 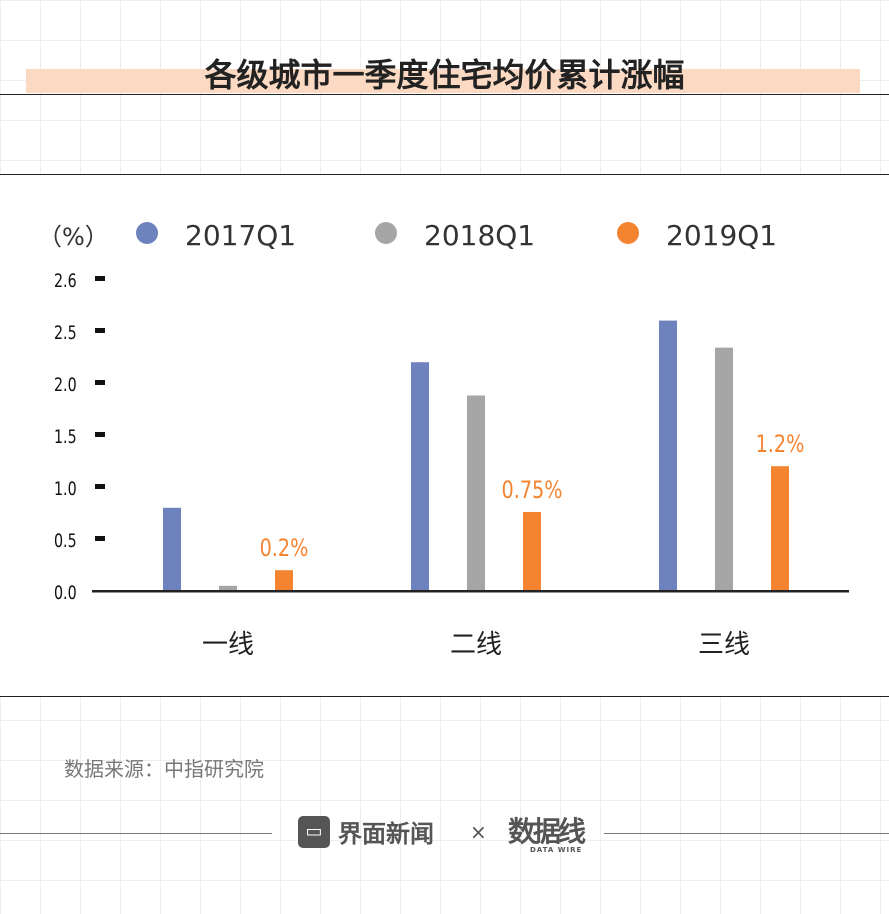 I want to click on data-label: 1.2%, so click(x=780, y=445).